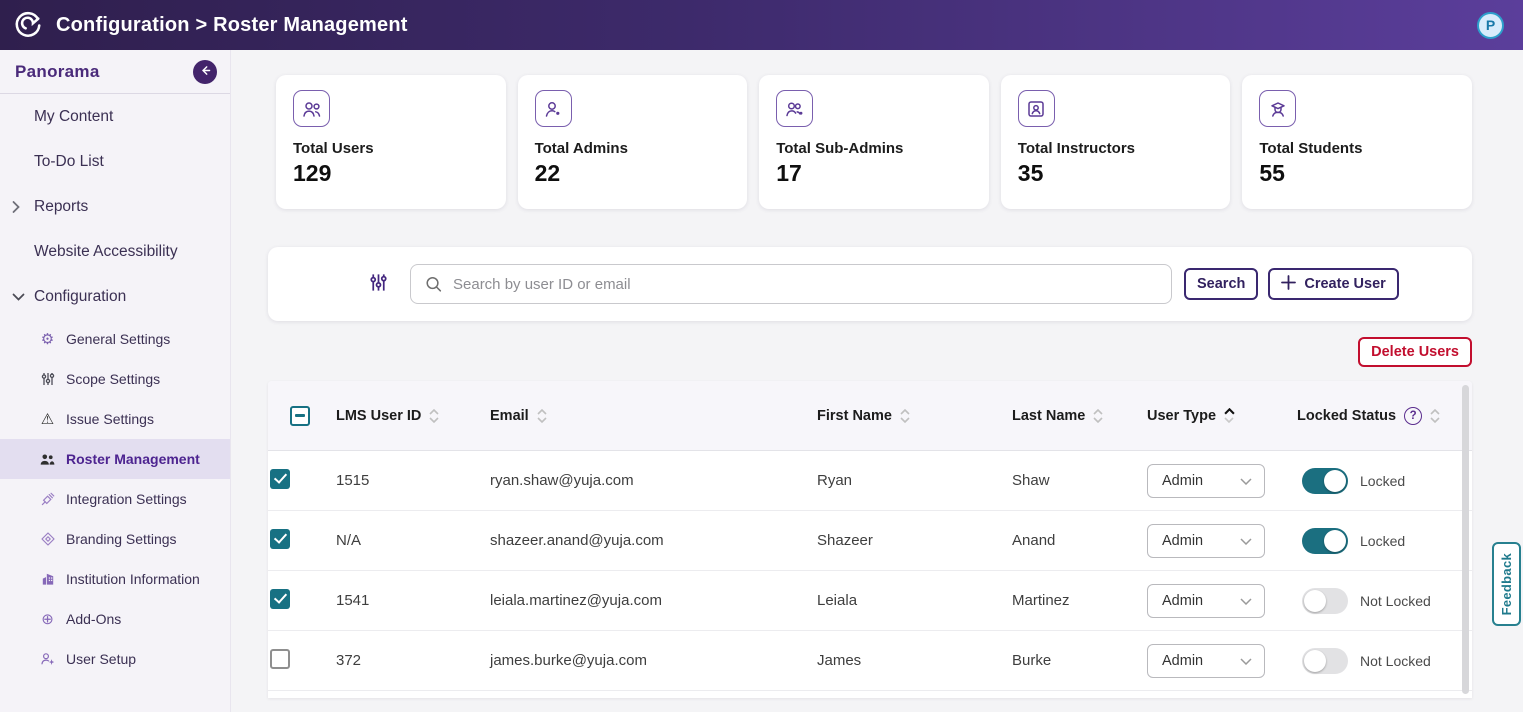 Image resolution: width=1523 pixels, height=712 pixels. What do you see at coordinates (300, 415) in the screenshot?
I see `select-all-checkbox` at bounding box center [300, 415].